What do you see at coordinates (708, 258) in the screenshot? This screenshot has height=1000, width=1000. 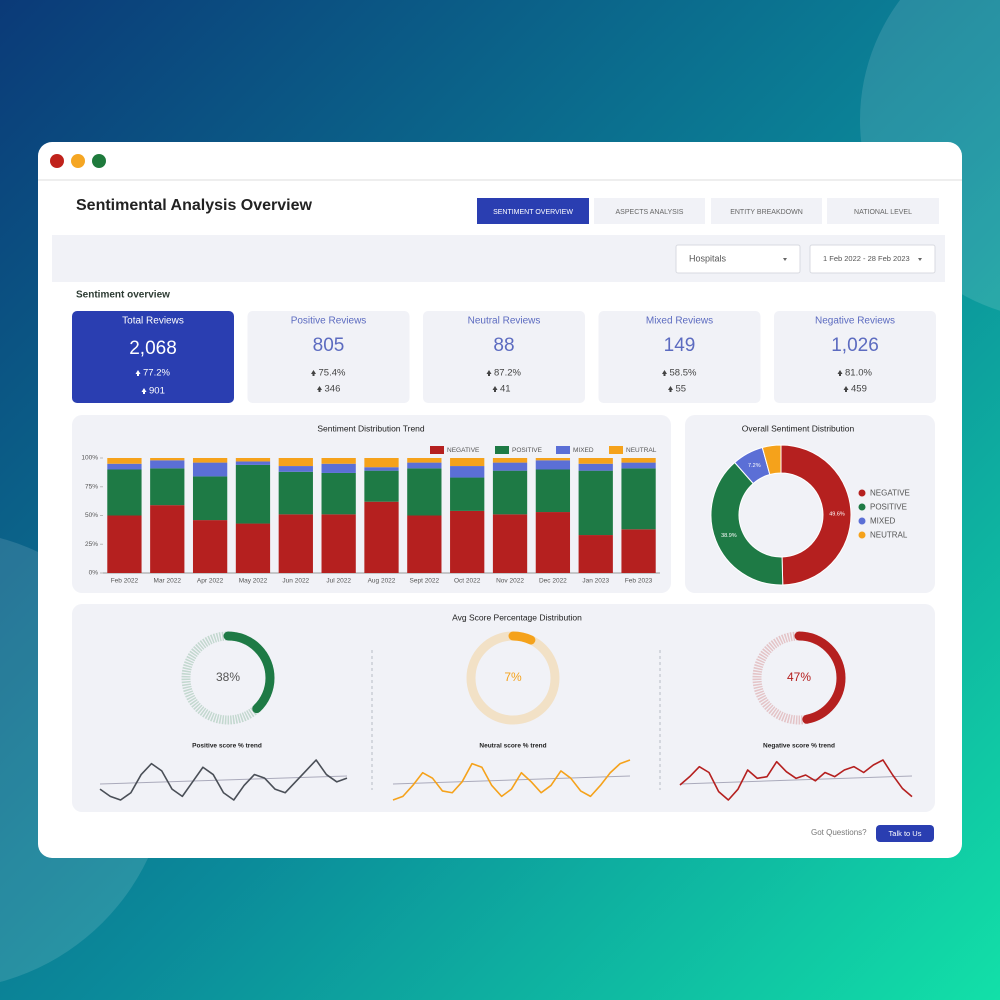 I see `dropdown-label: Hospitals` at bounding box center [708, 258].